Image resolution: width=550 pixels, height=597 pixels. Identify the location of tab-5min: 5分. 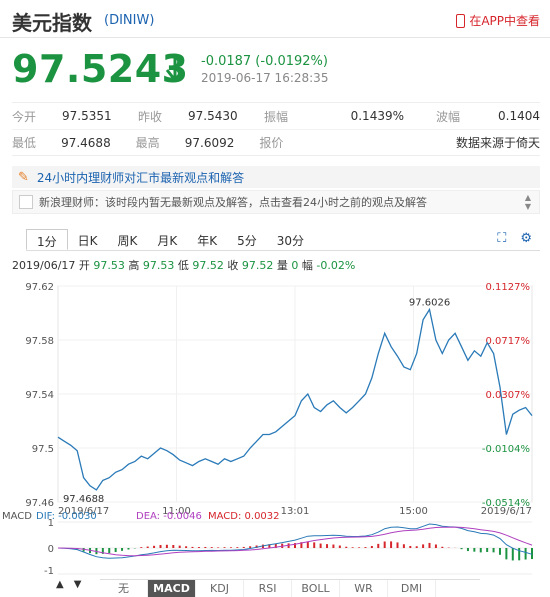
(247, 241).